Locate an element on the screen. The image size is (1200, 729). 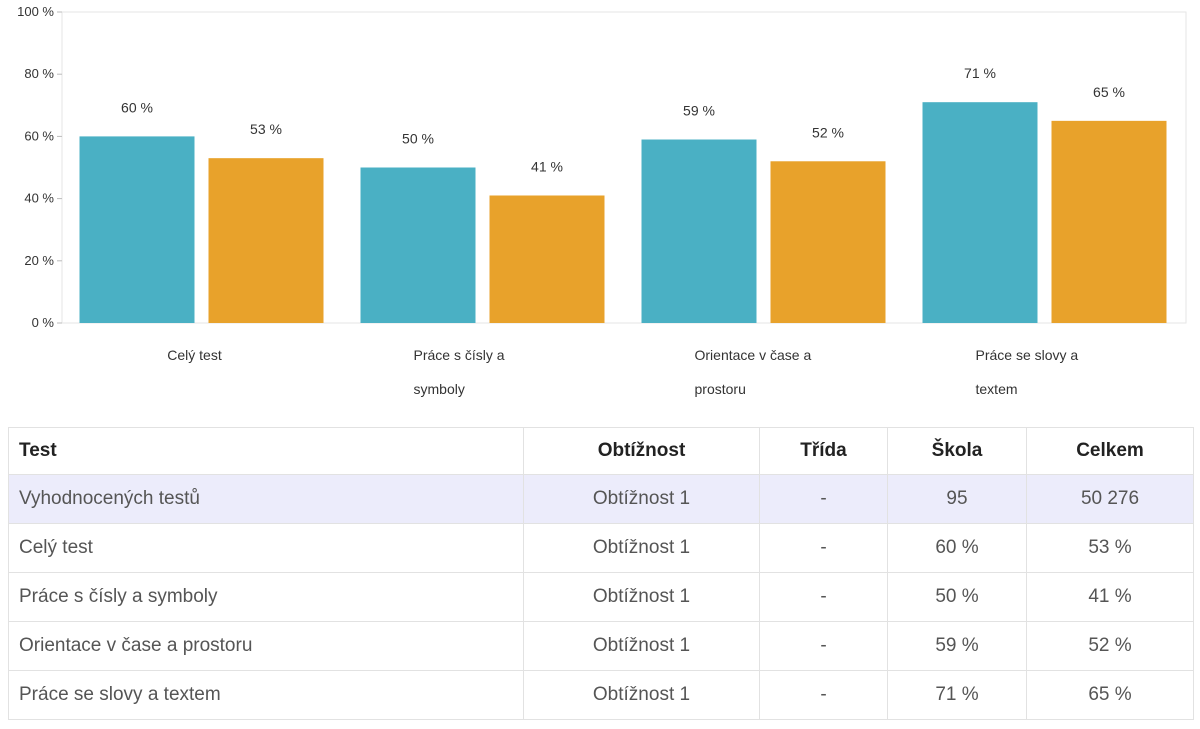
cell-test: Vyhodnocených testů is located at coordinates (266, 499).